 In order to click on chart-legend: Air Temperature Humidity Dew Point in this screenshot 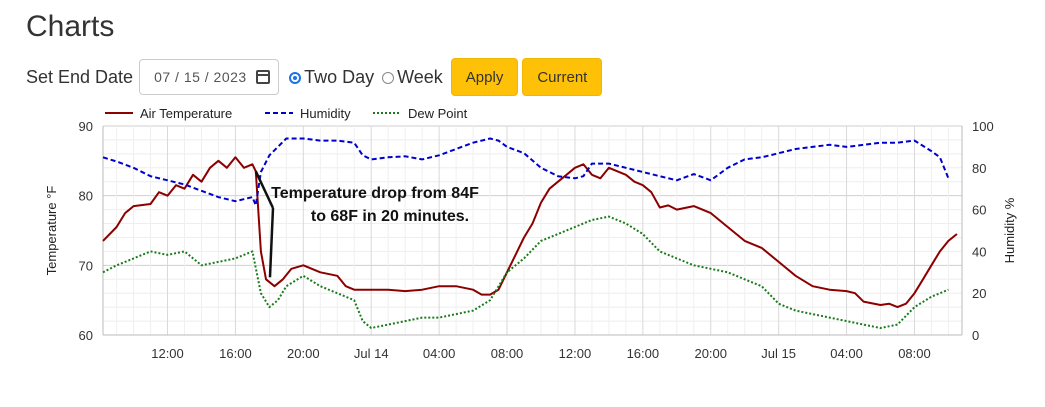, I will do `click(286, 113)`.